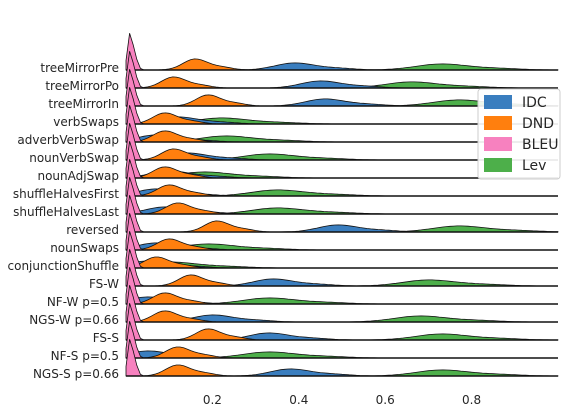  I want to click on legend-swatch-dnd, so click(498, 123).